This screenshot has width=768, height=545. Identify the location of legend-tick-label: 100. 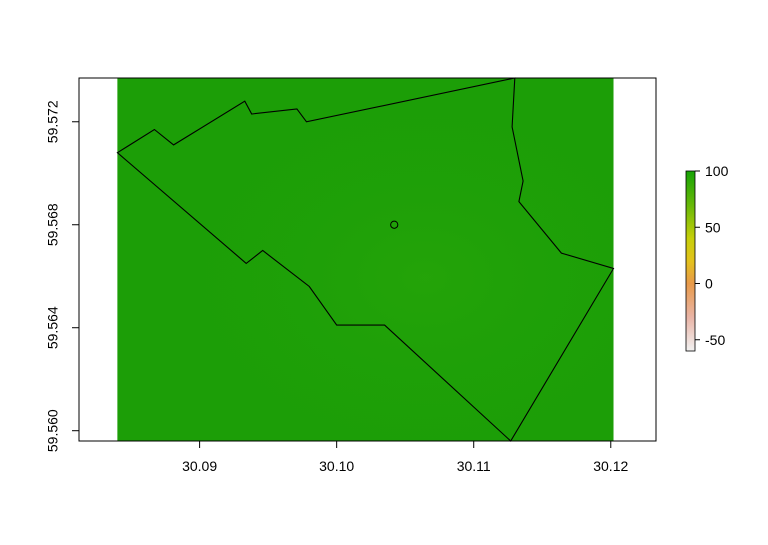
(717, 171).